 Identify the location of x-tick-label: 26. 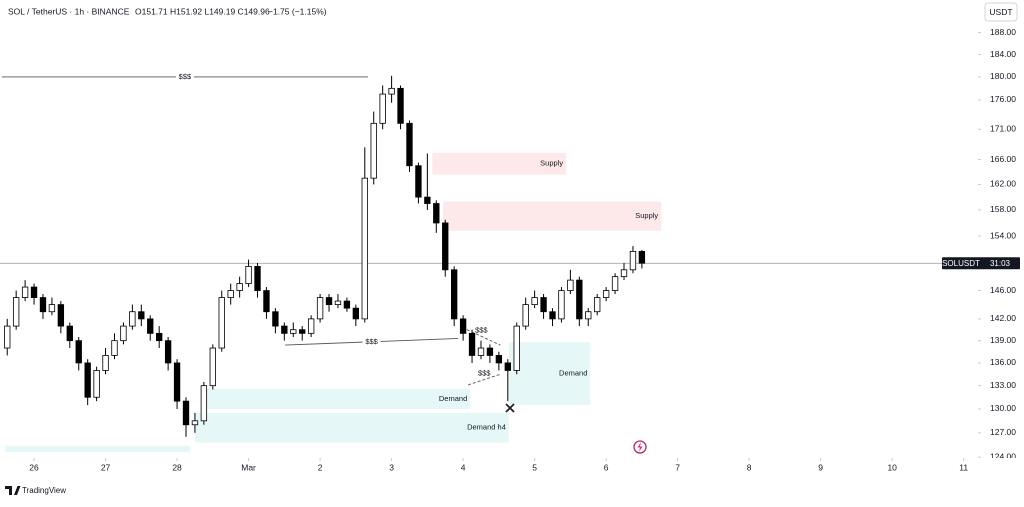
(34, 467).